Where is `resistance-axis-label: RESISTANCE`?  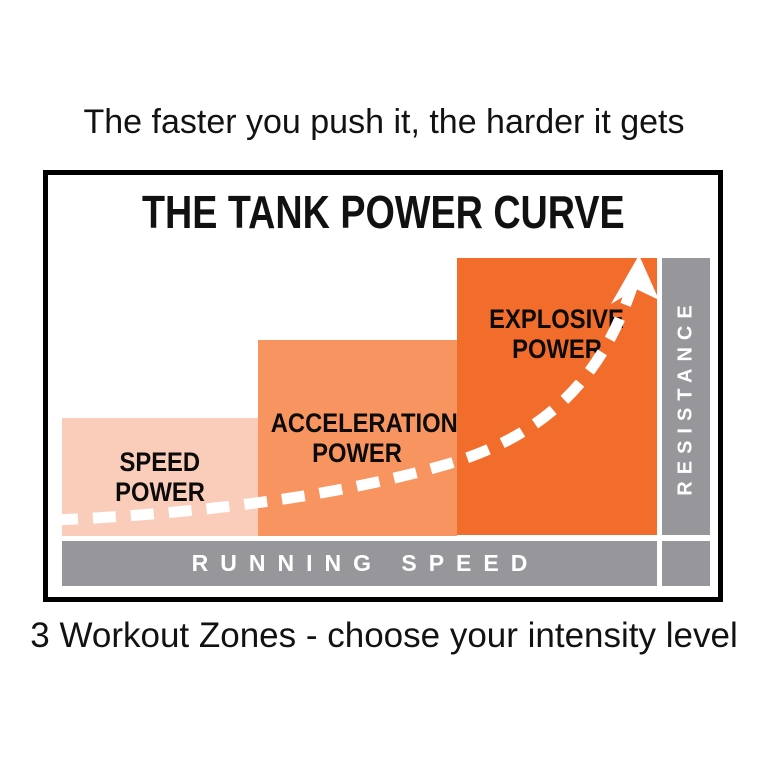
resistance-axis-label: RESISTANCE is located at coordinates (685, 396).